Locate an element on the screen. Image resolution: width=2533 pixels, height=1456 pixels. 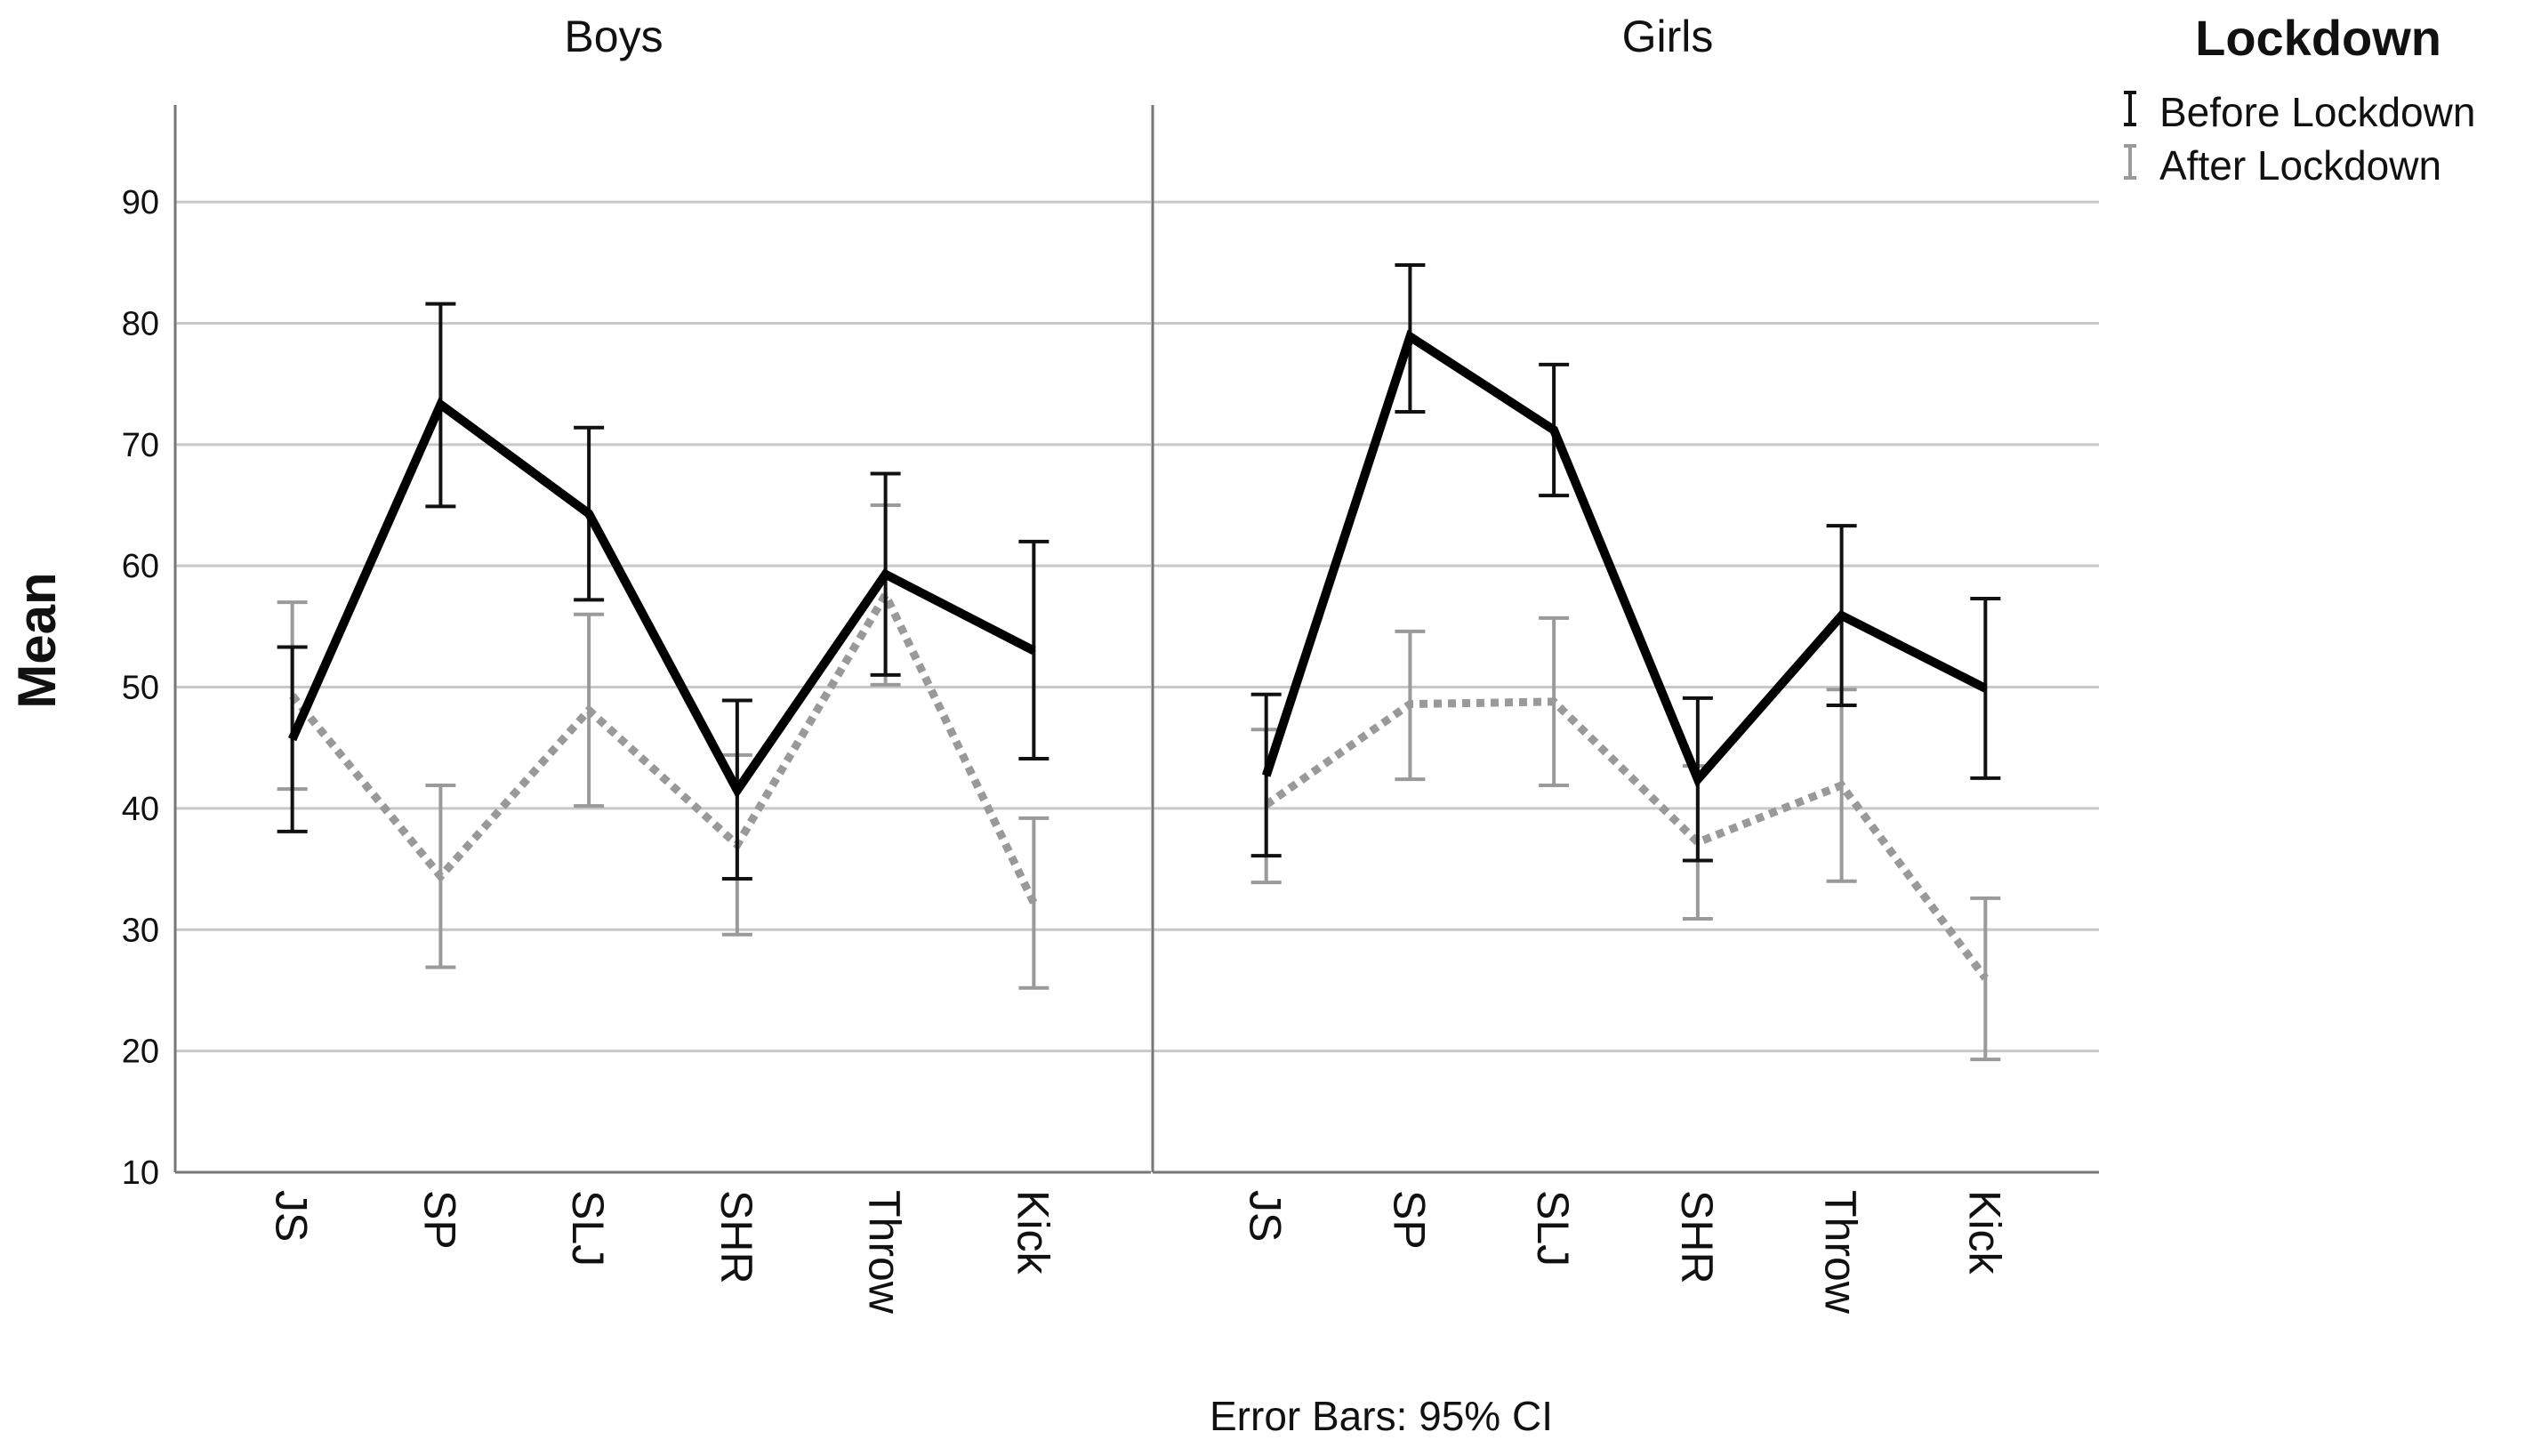
y-tick-label: 80 is located at coordinates (140, 323).